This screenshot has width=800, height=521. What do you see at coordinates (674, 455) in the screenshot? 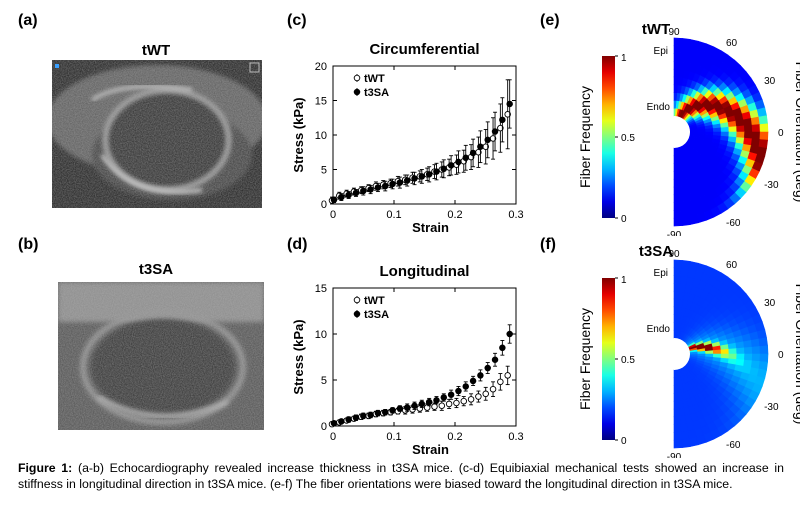
I see `polar-sa-angle-label: -90` at bounding box center [674, 455].